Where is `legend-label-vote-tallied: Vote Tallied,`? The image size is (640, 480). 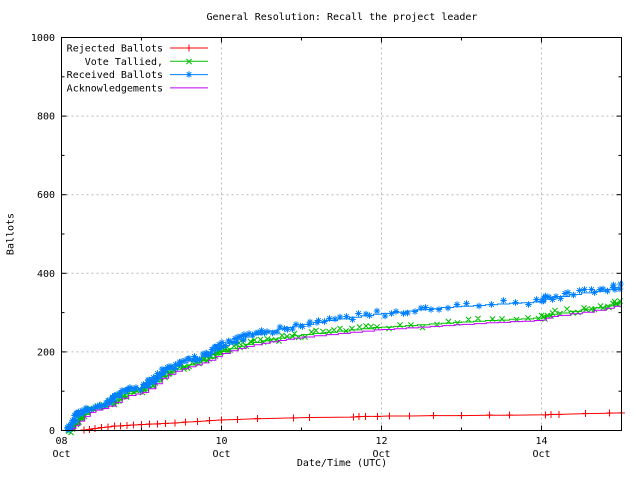 legend-label-vote-tallied: Vote Tallied, is located at coordinates (124, 62).